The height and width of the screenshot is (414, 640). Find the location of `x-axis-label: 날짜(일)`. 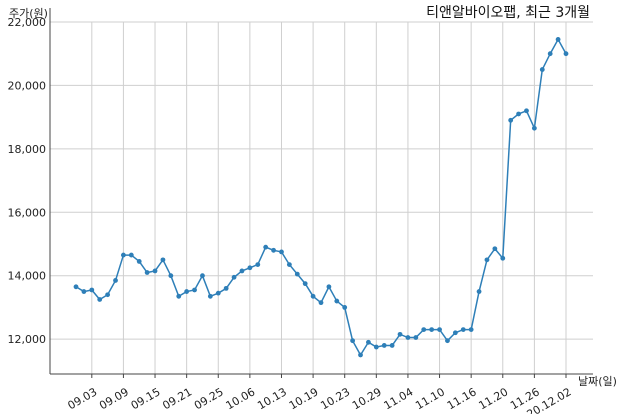

x-axis-label: 날짜(일) is located at coordinates (597, 381).